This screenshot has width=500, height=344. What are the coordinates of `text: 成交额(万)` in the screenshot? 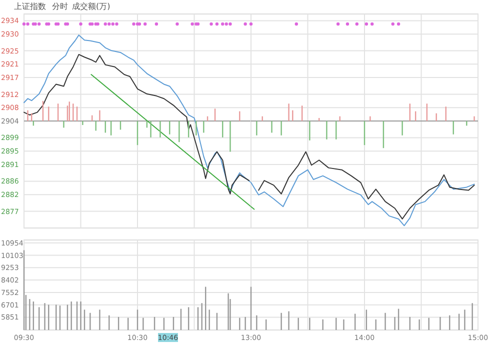 It's located at (91, 6).